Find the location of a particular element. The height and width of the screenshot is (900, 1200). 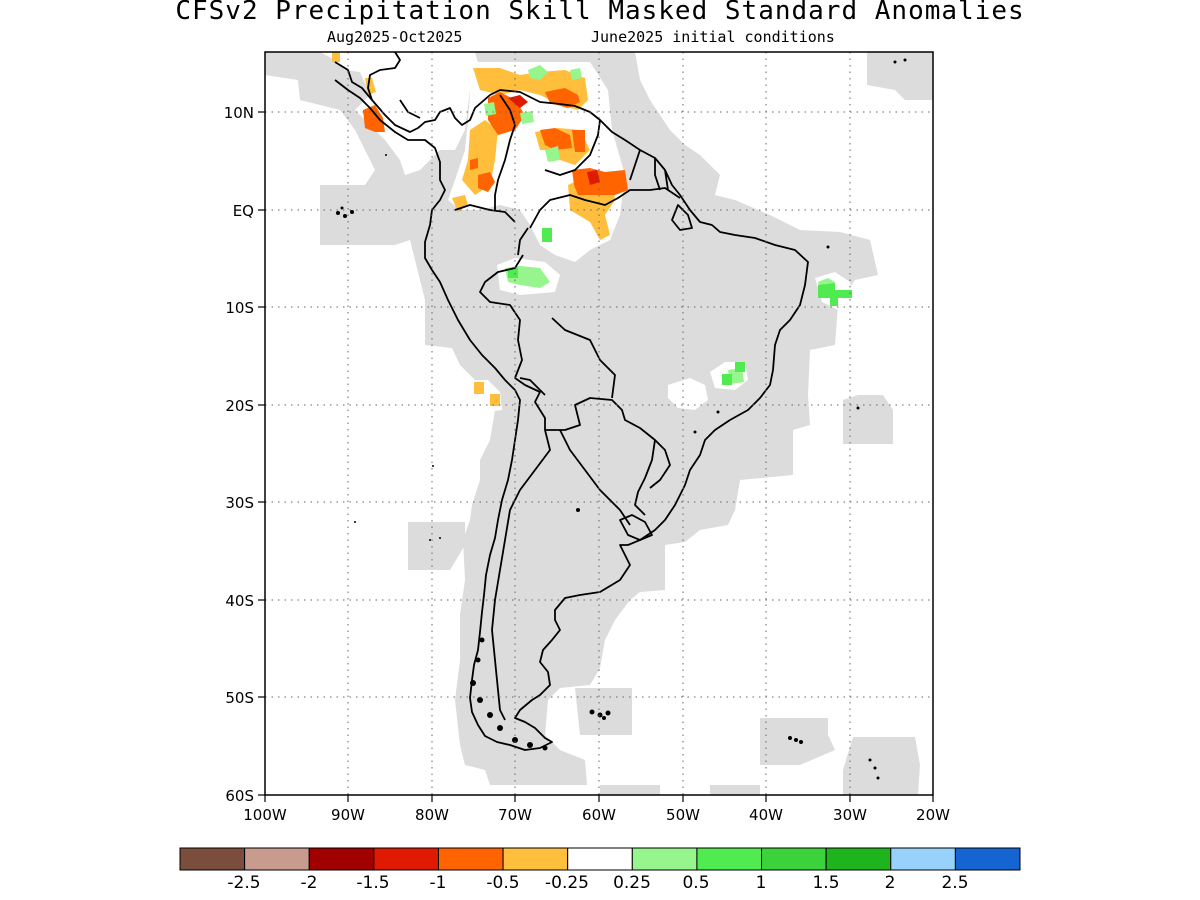

lon-label-40w: 40W is located at coordinates (766, 815).